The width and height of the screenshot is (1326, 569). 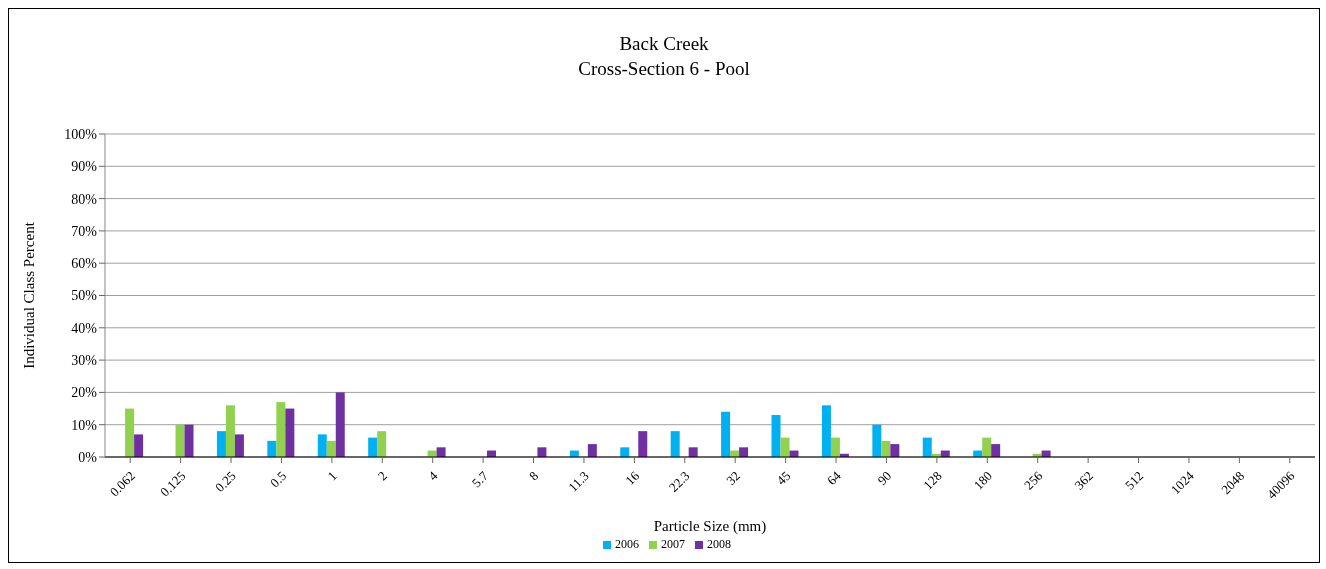 I want to click on y-tick-label: 40%, so click(x=84, y=328).